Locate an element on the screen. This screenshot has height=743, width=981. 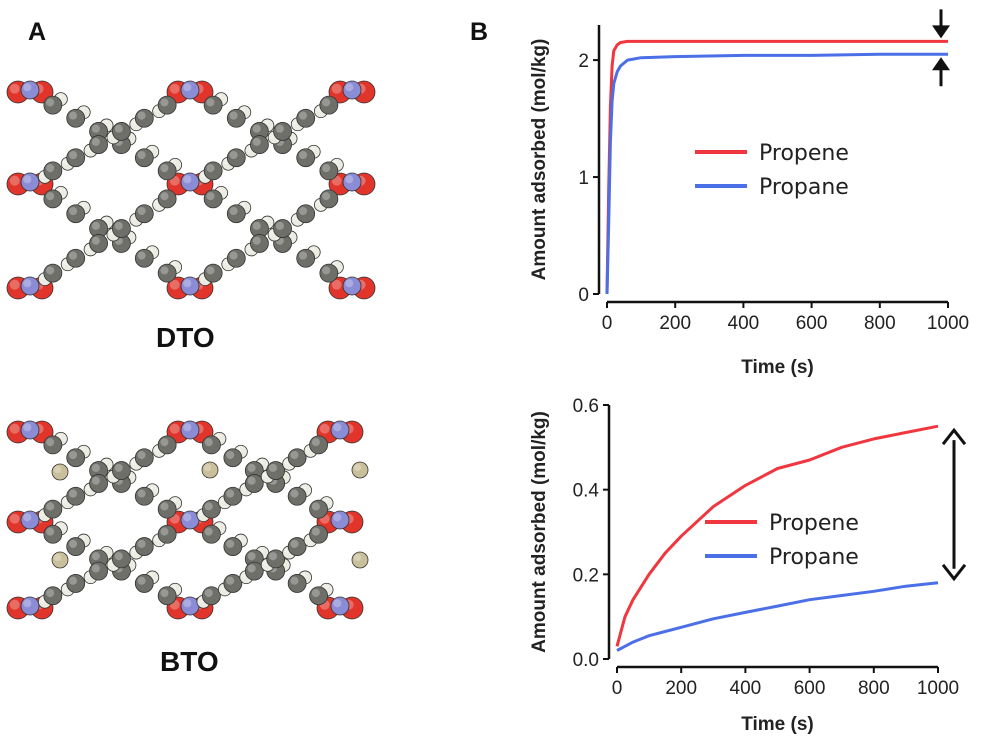
y-axis-label: Amount adsorbed (mol/kg) is located at coordinates (539, 532).